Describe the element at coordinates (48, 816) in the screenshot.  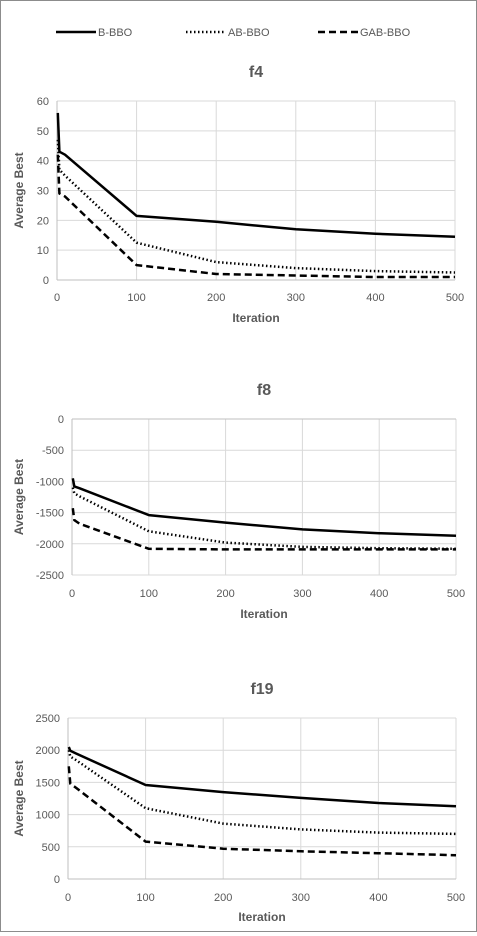
I see `y-tick-label: 1000` at that location.